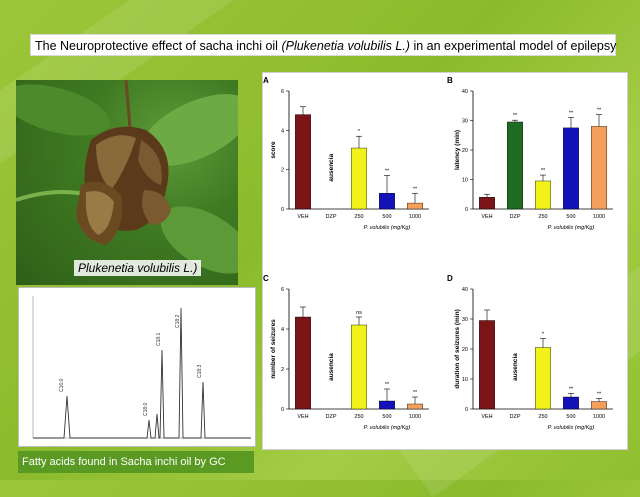  What do you see at coordinates (513, 46) in the screenshot?
I see `title-suffix: in an experimental model of epilepsy` at bounding box center [513, 46].